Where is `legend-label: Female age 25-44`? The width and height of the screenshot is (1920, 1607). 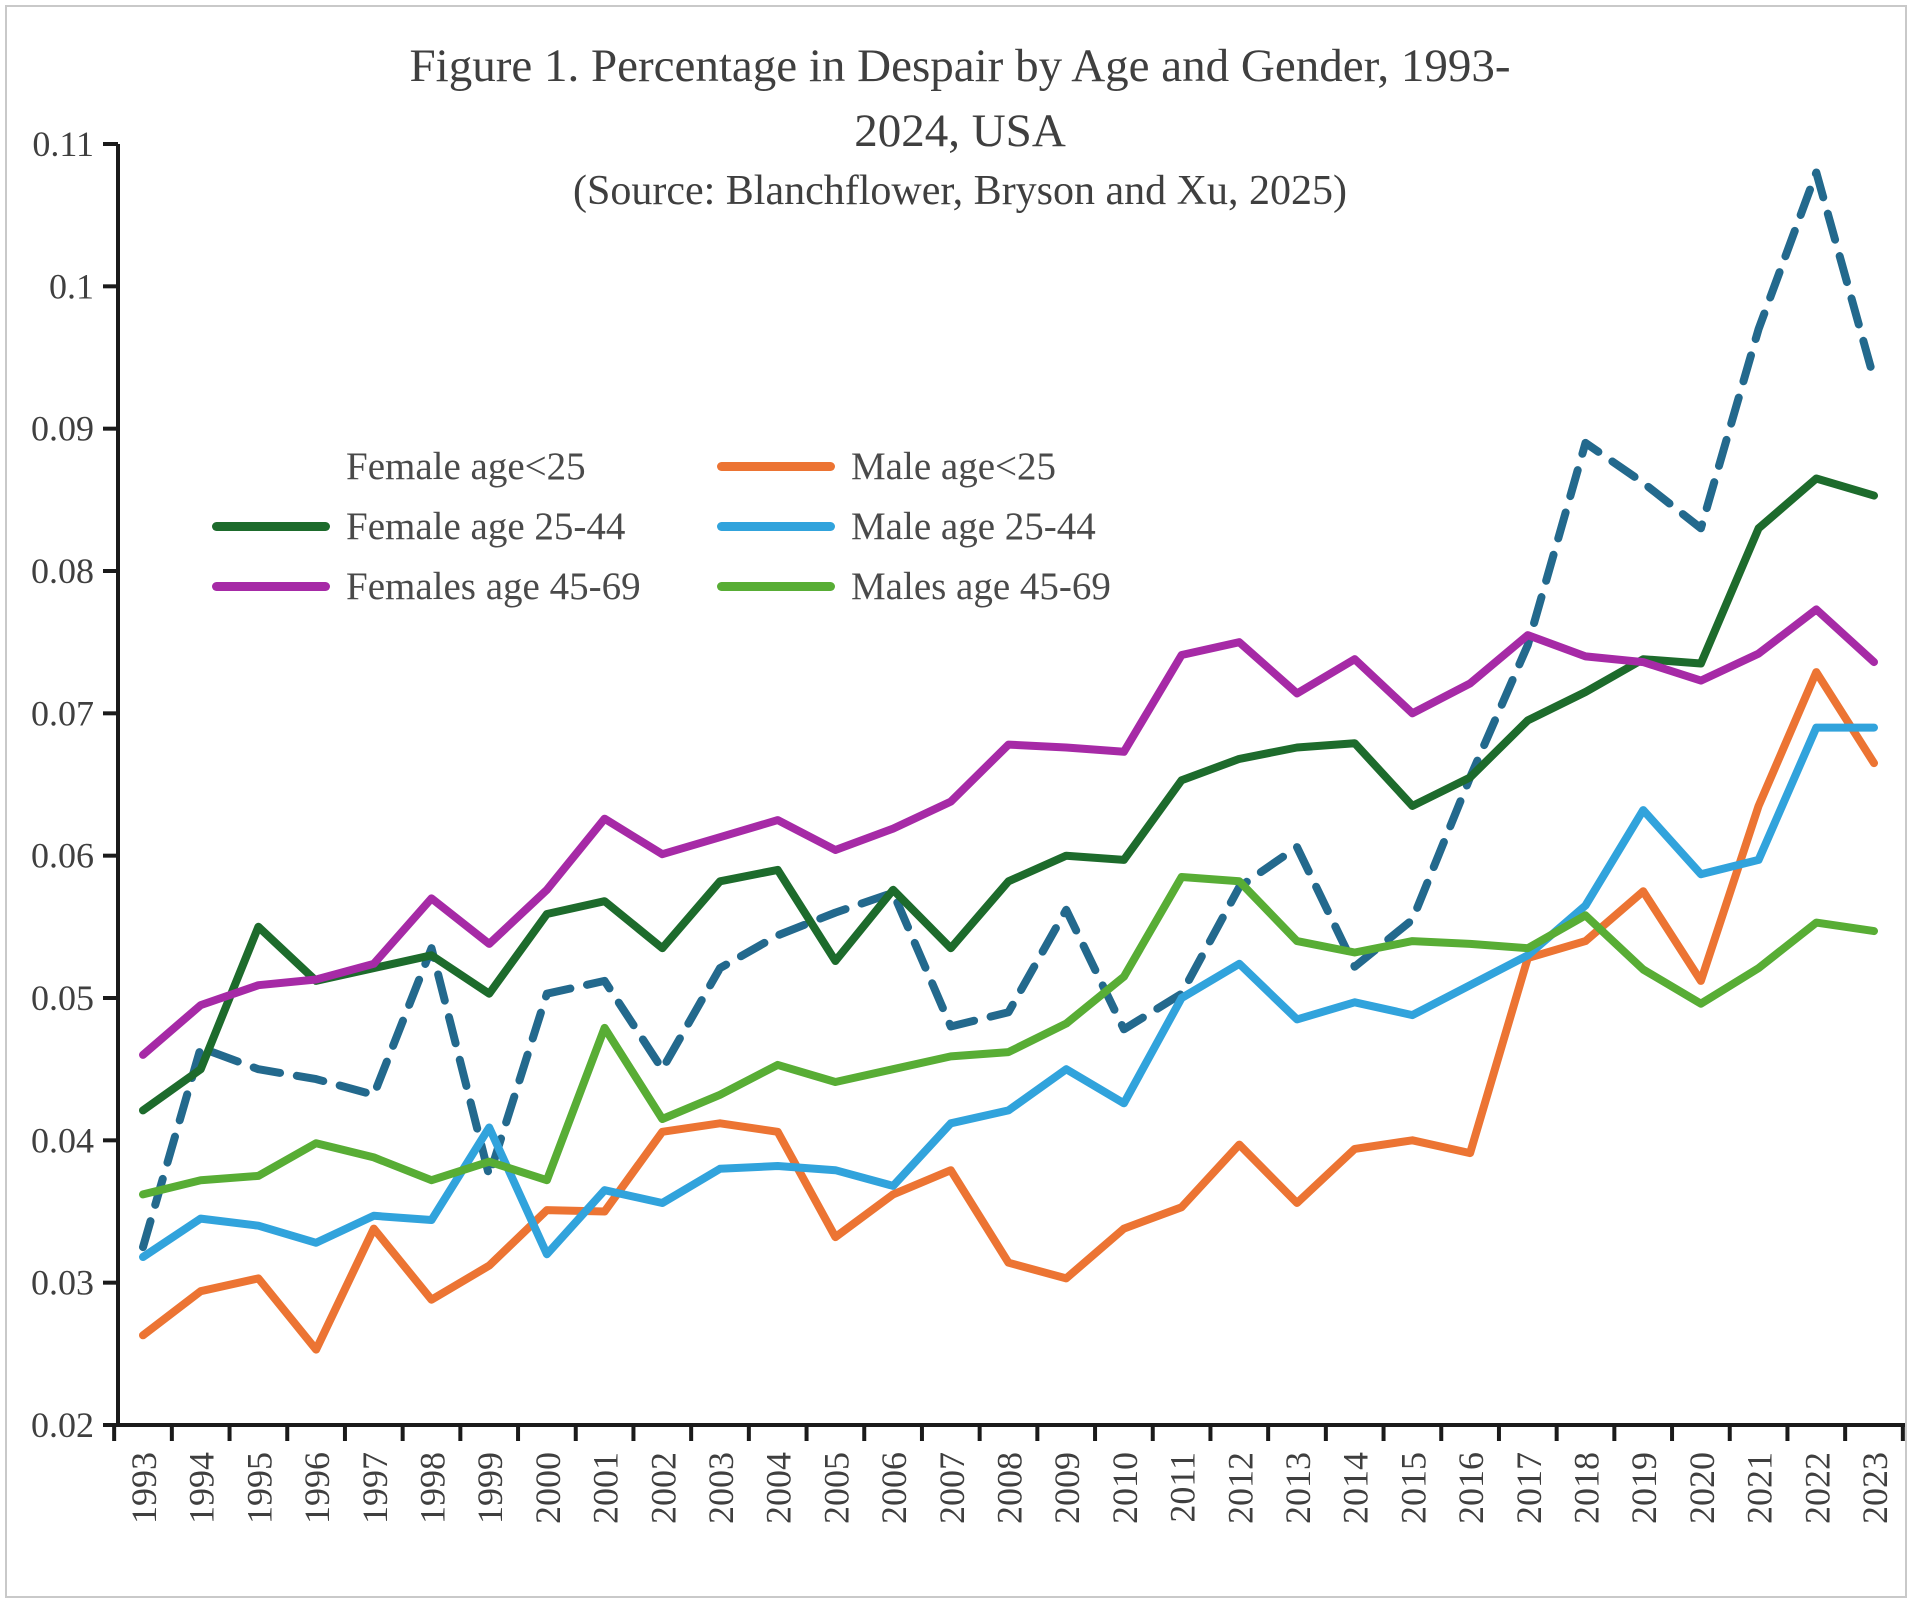
legend-label: Female age 25-44 is located at coordinates (486, 526).